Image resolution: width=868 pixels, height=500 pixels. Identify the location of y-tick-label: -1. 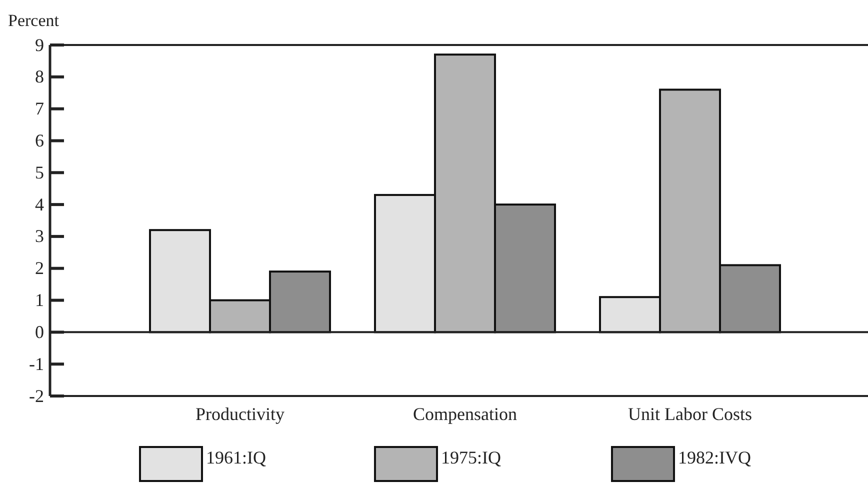
(36, 364).